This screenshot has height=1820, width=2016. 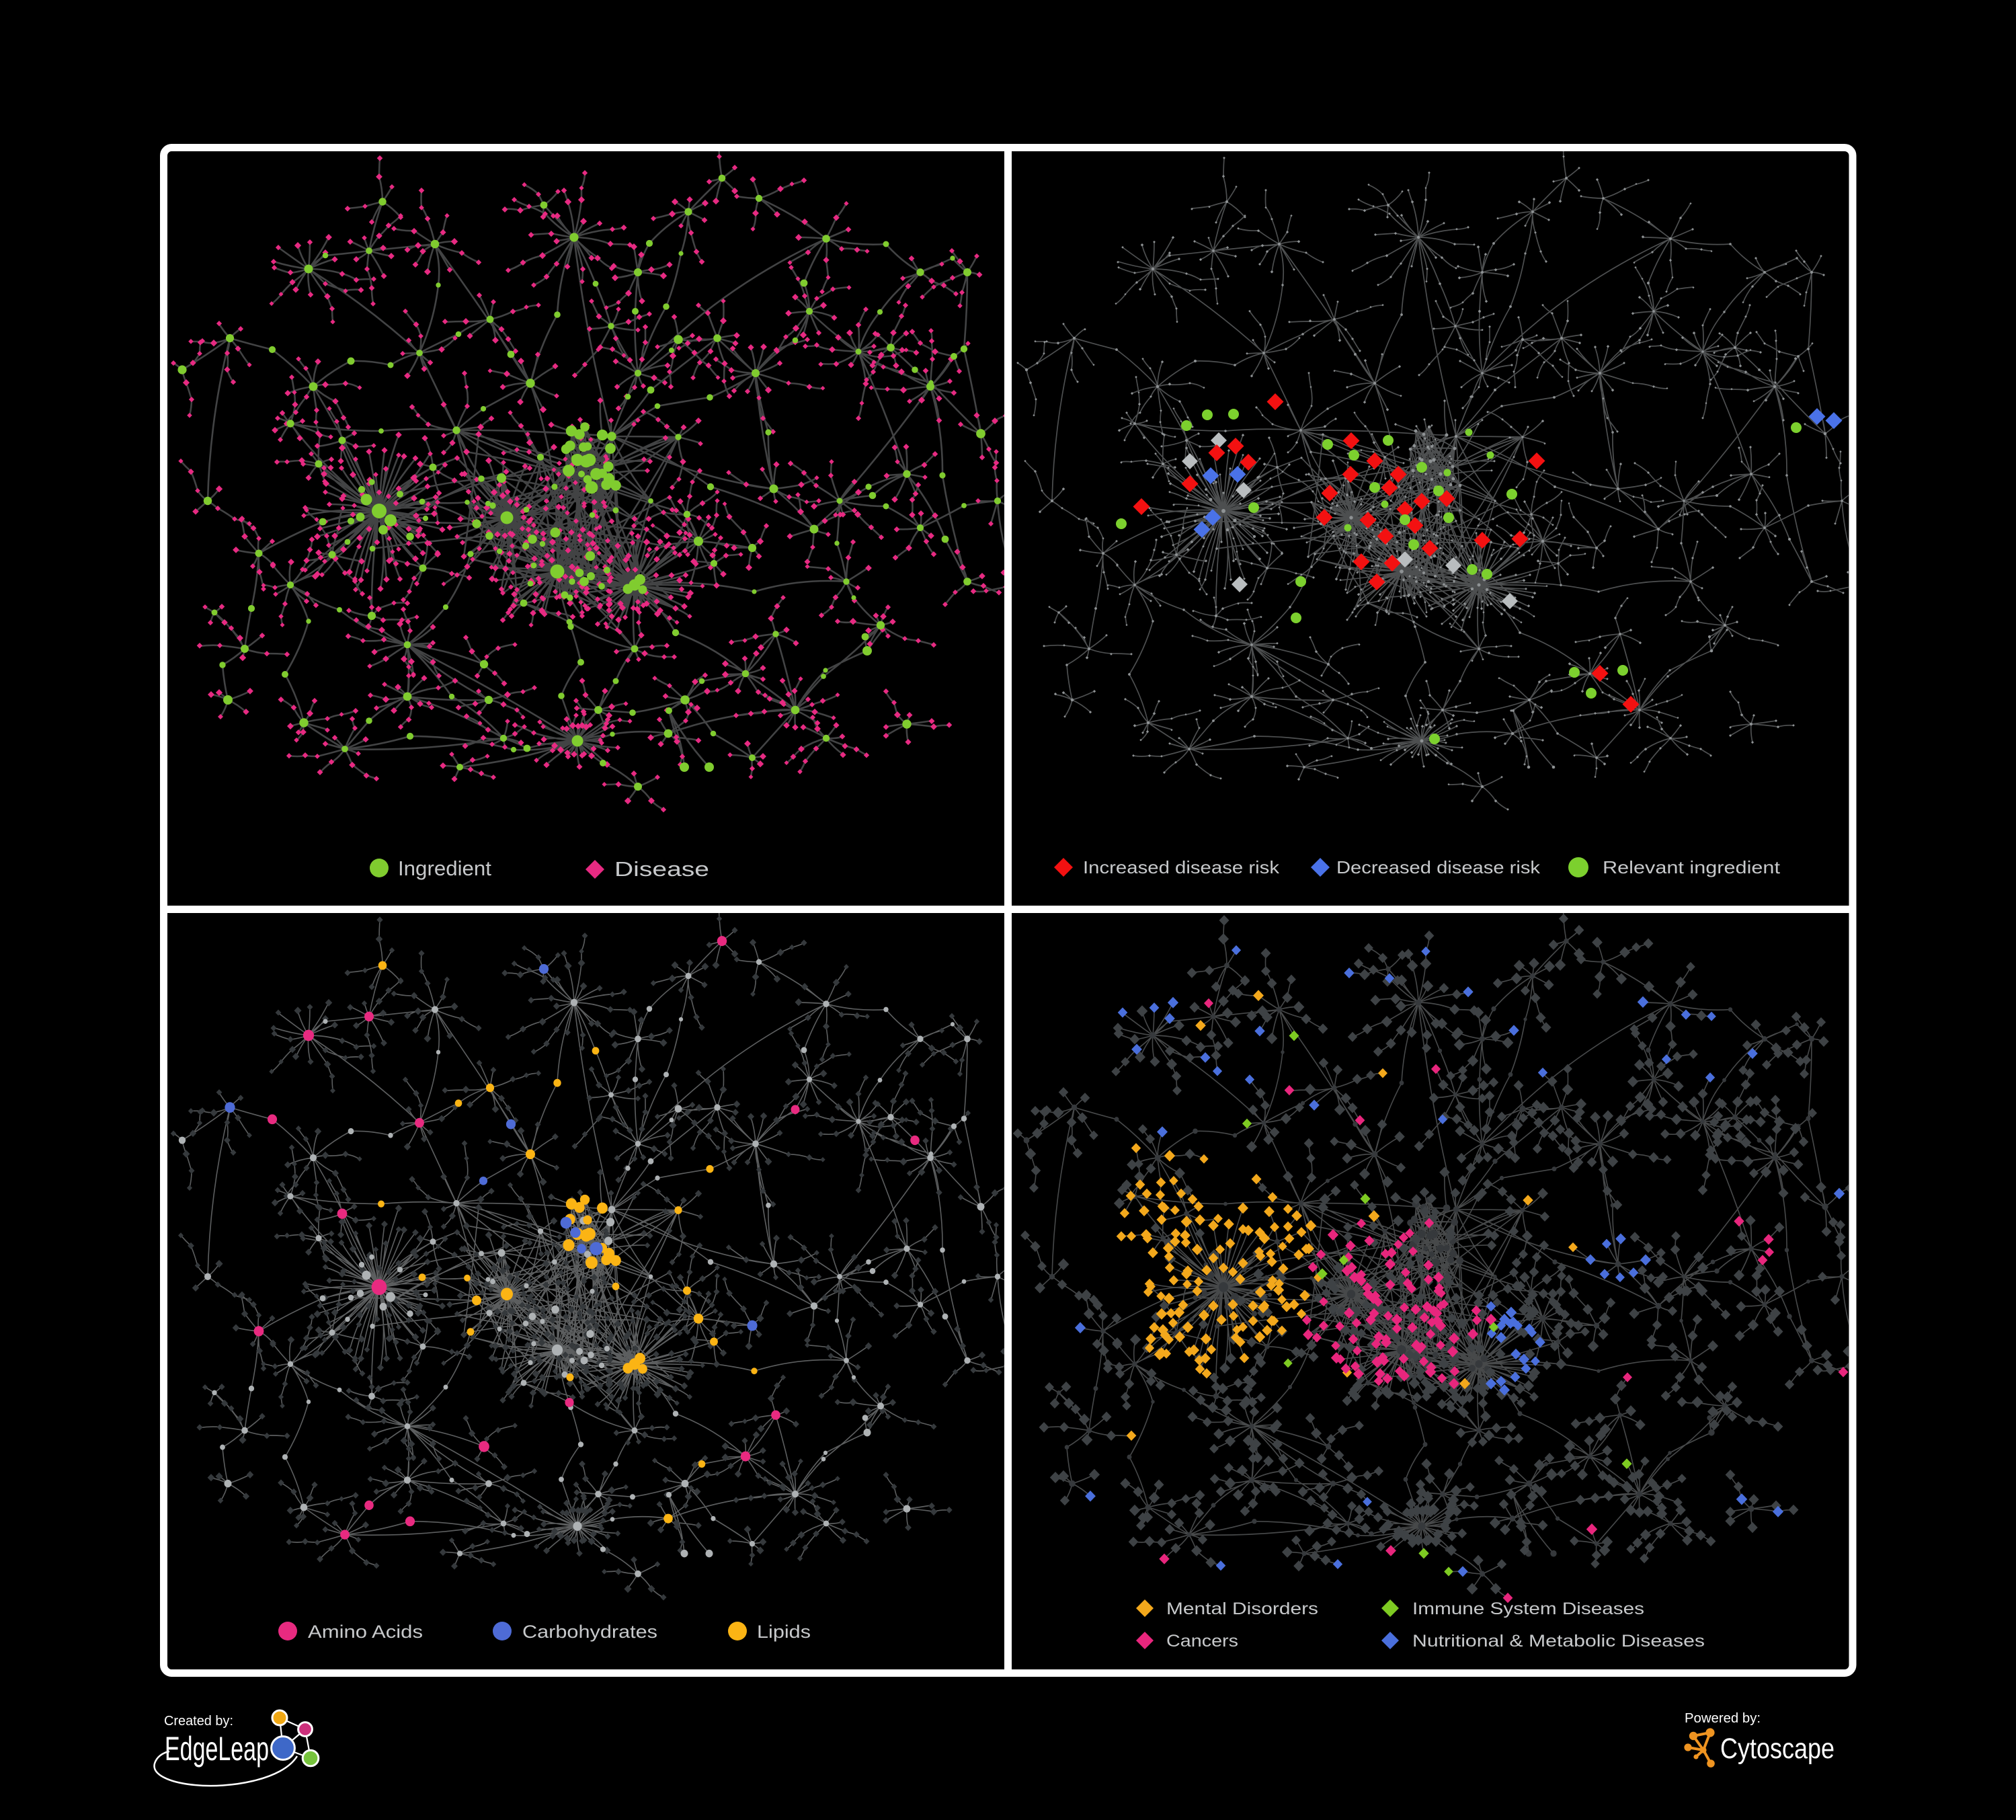 What do you see at coordinates (784, 1632) in the screenshot?
I see `svg-text: Lipids` at bounding box center [784, 1632].